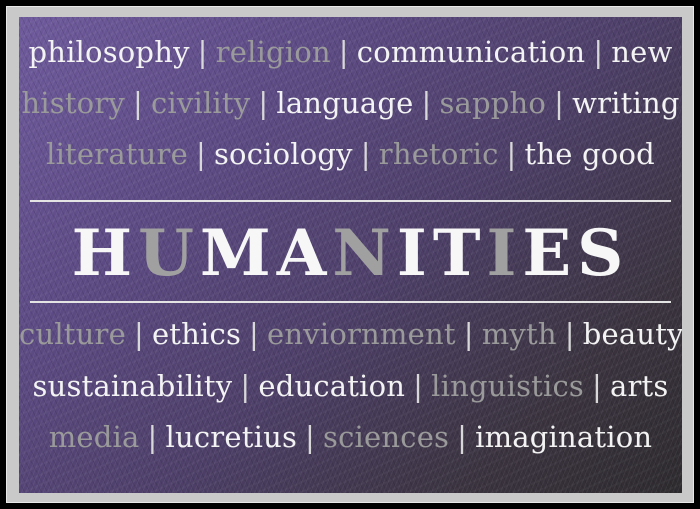 Image resolution: width=700 pixels, height=509 pixels. What do you see at coordinates (72, 334) in the screenshot?
I see `topic-word: culture` at bounding box center [72, 334].